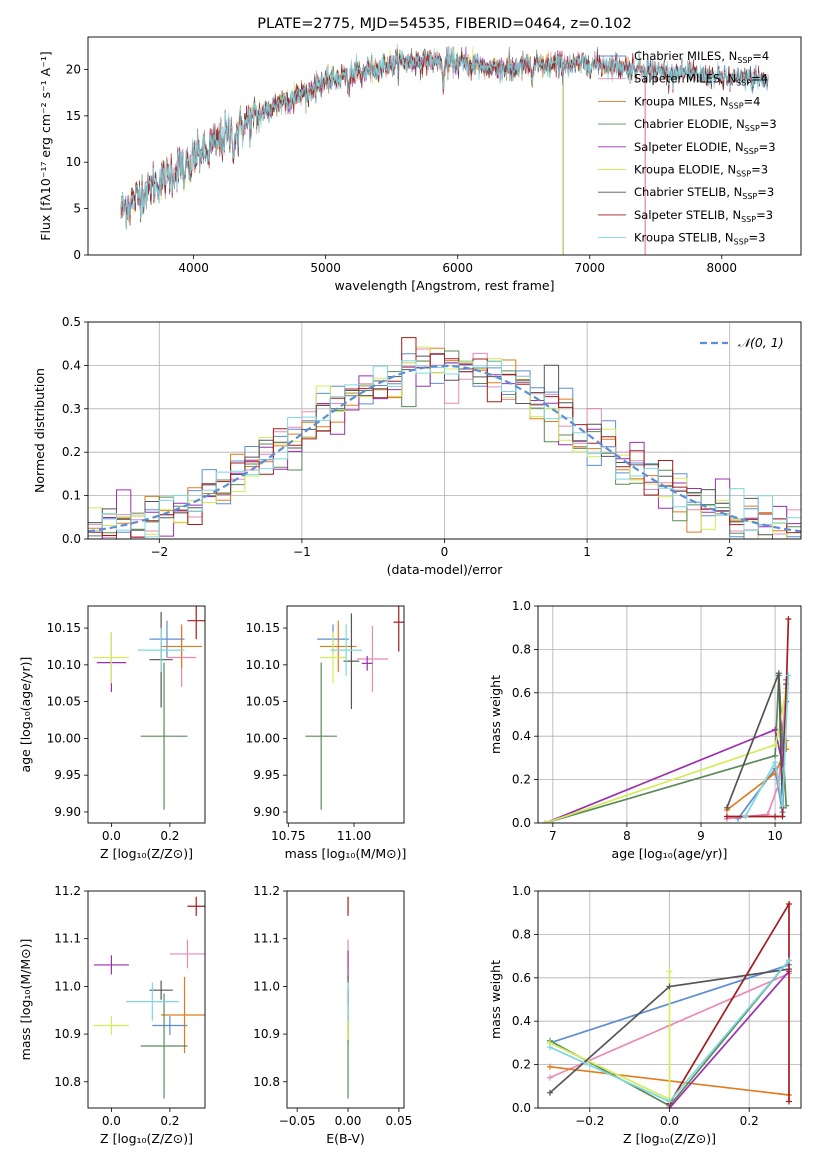  Describe the element at coordinates (749, 1121) in the screenshot. I see `x-tick-label: 0.2` at that location.